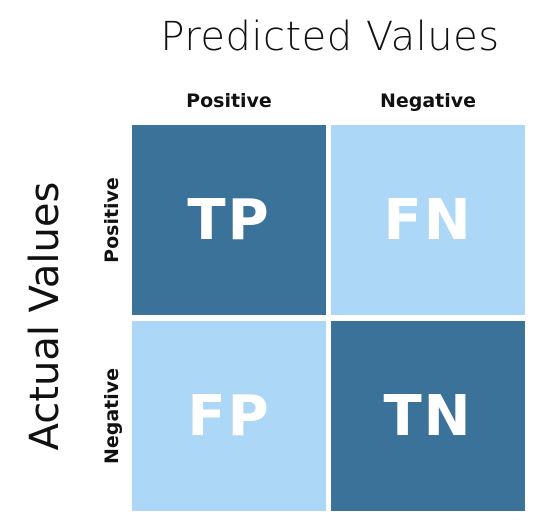 Image resolution: width=551 pixels, height=527 pixels. I want to click on cell-true-negative: TN, so click(428, 416).